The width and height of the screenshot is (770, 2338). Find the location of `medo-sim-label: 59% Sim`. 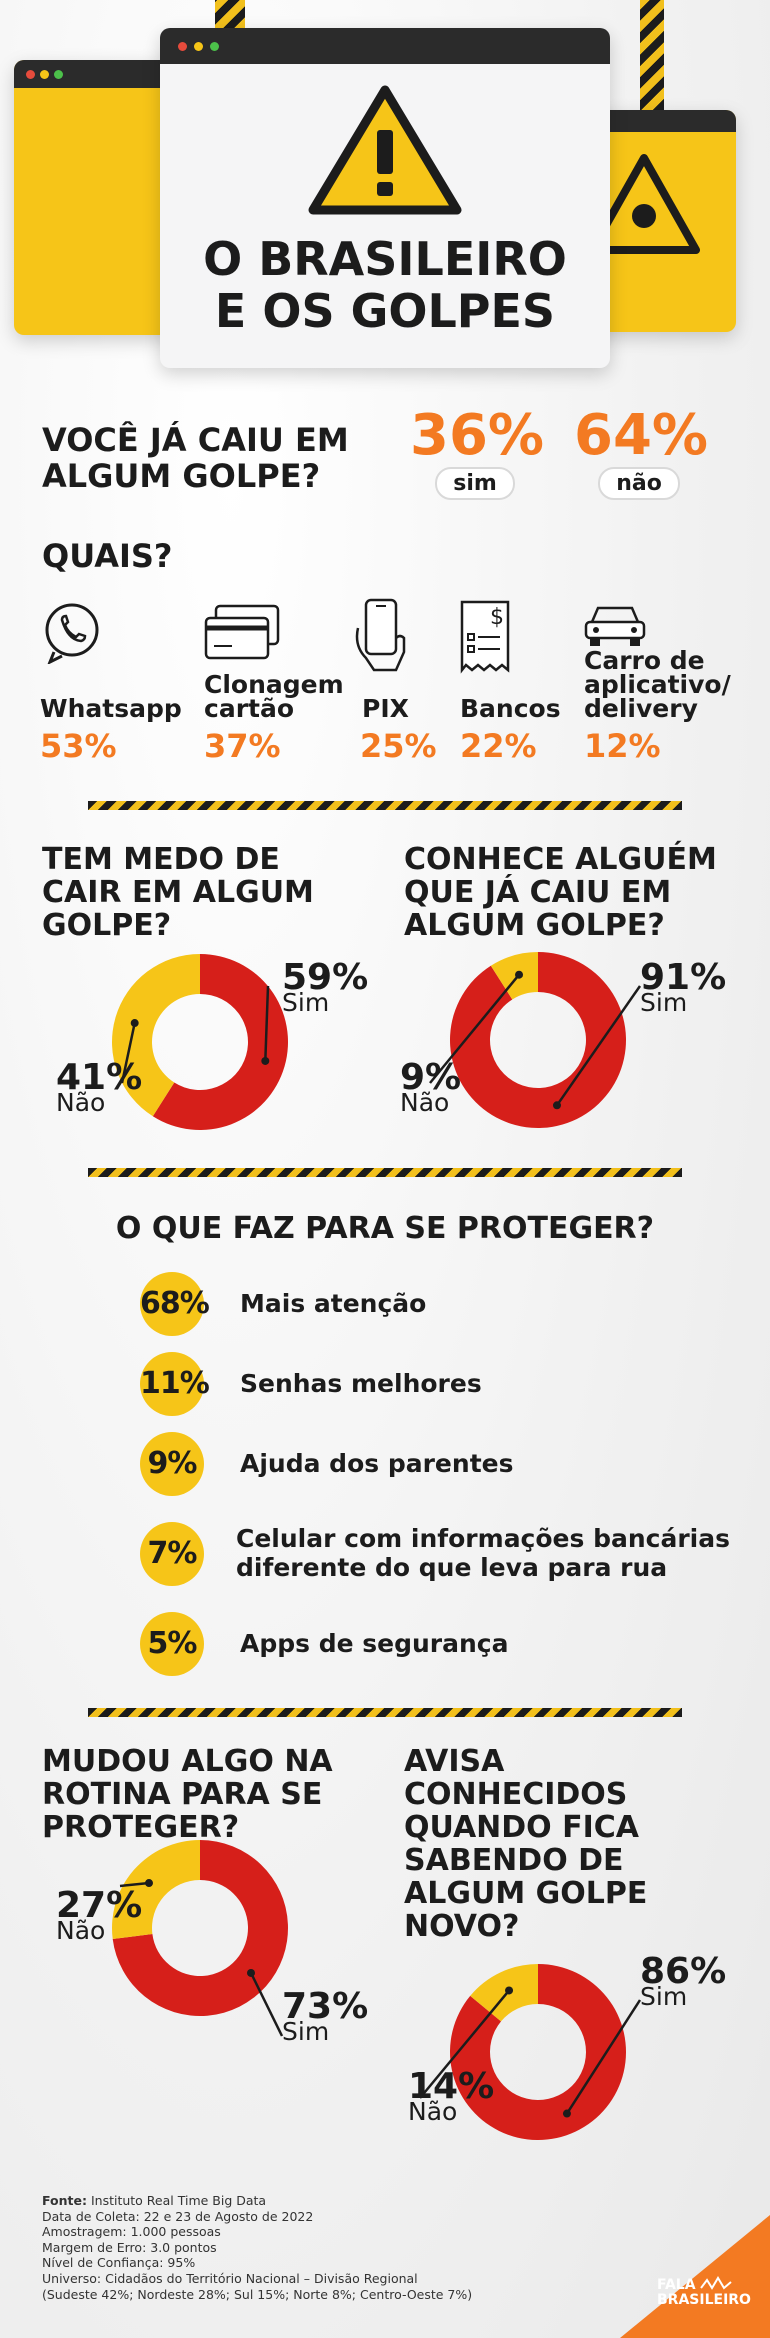

medo-sim-label: 59% Sim is located at coordinates (325, 987).